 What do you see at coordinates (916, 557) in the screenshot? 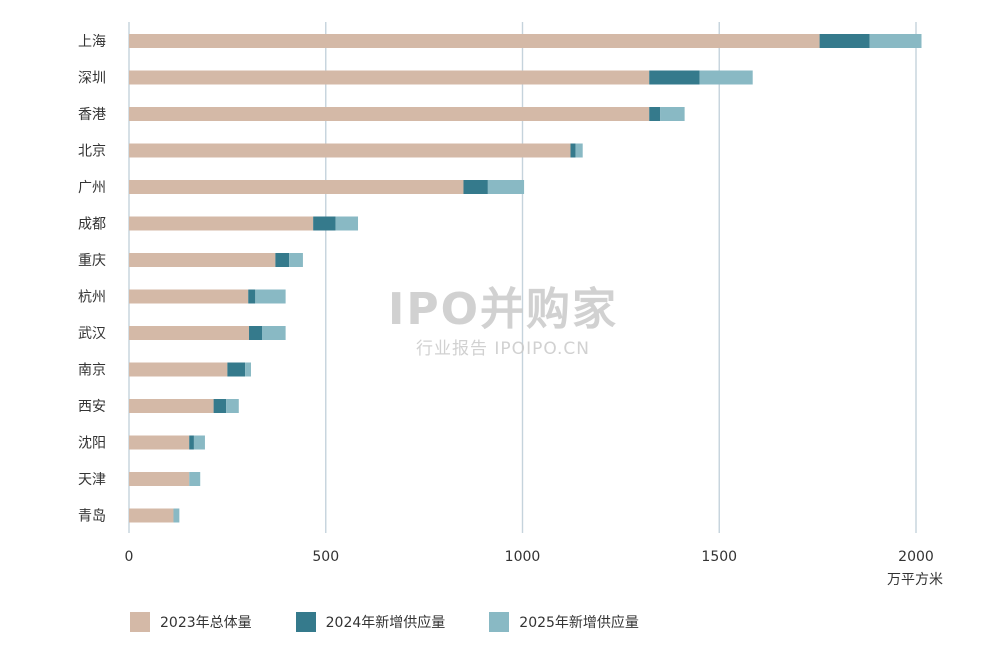
I see `x-tick-2000: 2000` at bounding box center [916, 557].